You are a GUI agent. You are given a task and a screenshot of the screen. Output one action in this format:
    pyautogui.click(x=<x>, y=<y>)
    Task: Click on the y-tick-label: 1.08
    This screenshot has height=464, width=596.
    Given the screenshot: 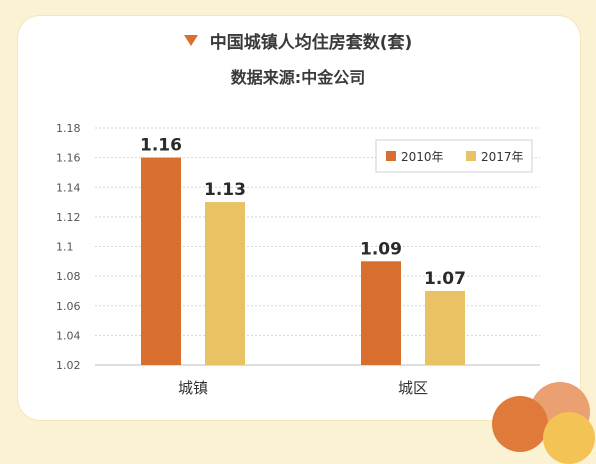 What is the action you would take?
    pyautogui.click(x=68, y=276)
    